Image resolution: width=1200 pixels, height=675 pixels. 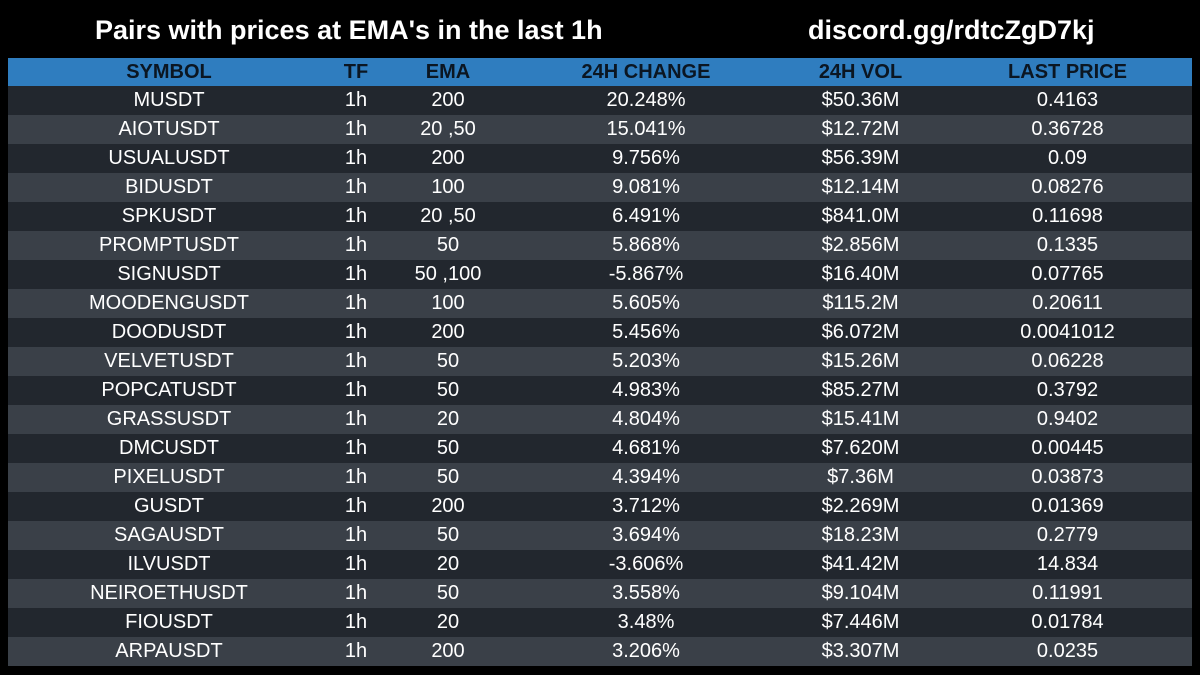 I want to click on table-row: SPKUSDT 1h 20 ,50 6.491% $841.0M 0.11698, so click(x=600, y=216).